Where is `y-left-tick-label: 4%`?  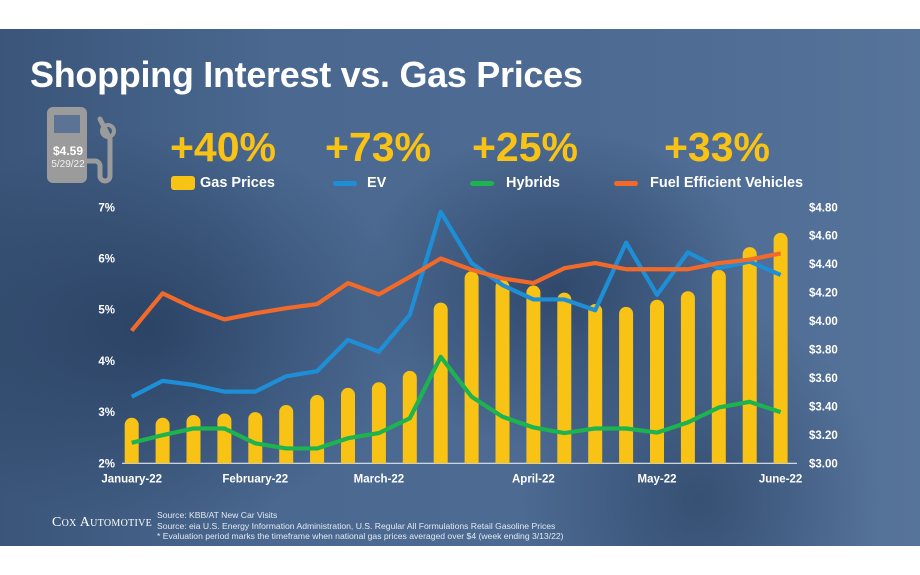
y-left-tick-label: 4% is located at coordinates (106, 362).